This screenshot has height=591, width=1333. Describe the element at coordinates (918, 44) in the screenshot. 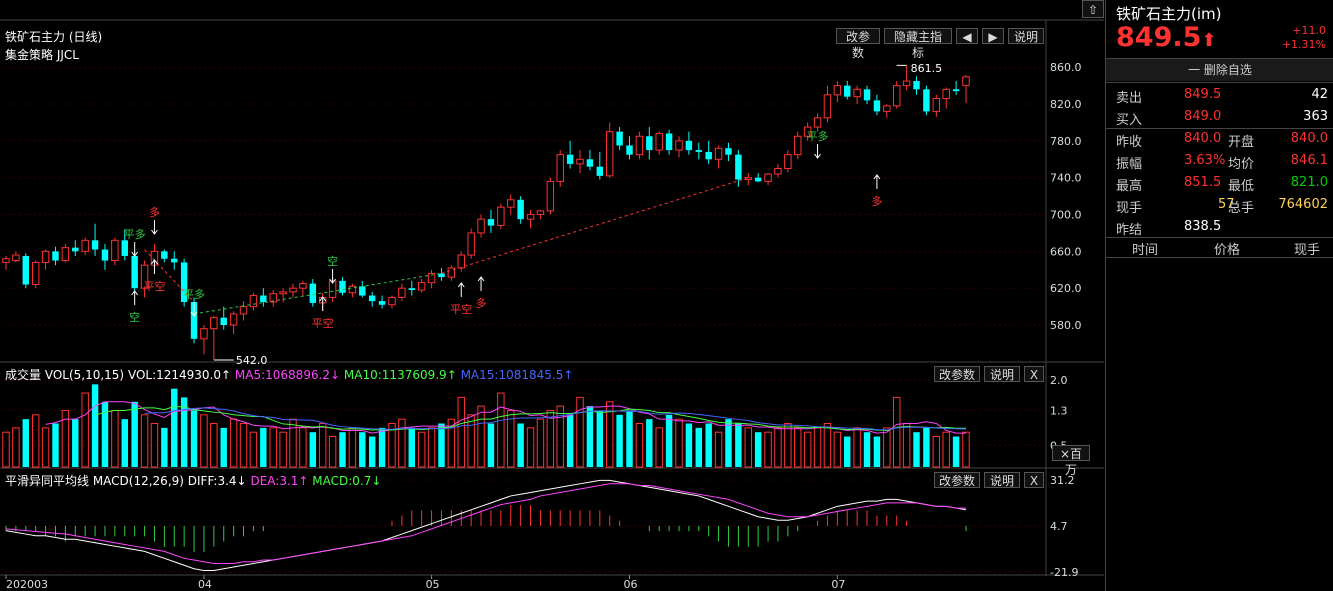

I see `hide-indicator-button: 隐藏主指标` at that location.